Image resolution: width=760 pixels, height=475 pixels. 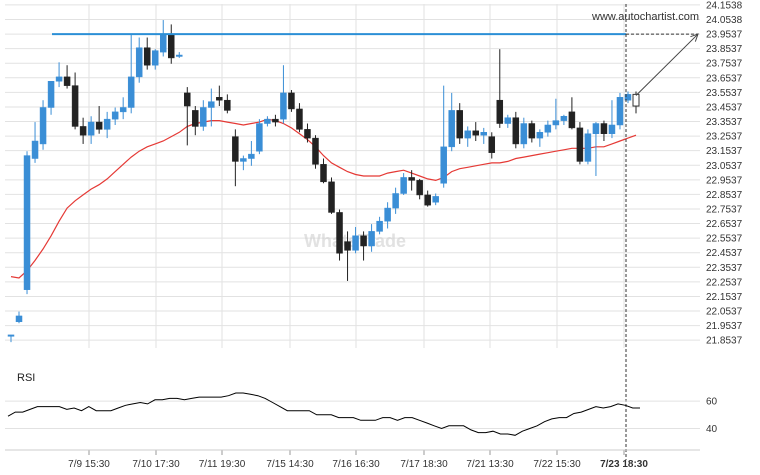 What do you see at coordinates (222, 464) in the screenshot?
I see `x-tick-label: 7/11 19:30` at bounding box center [222, 464].